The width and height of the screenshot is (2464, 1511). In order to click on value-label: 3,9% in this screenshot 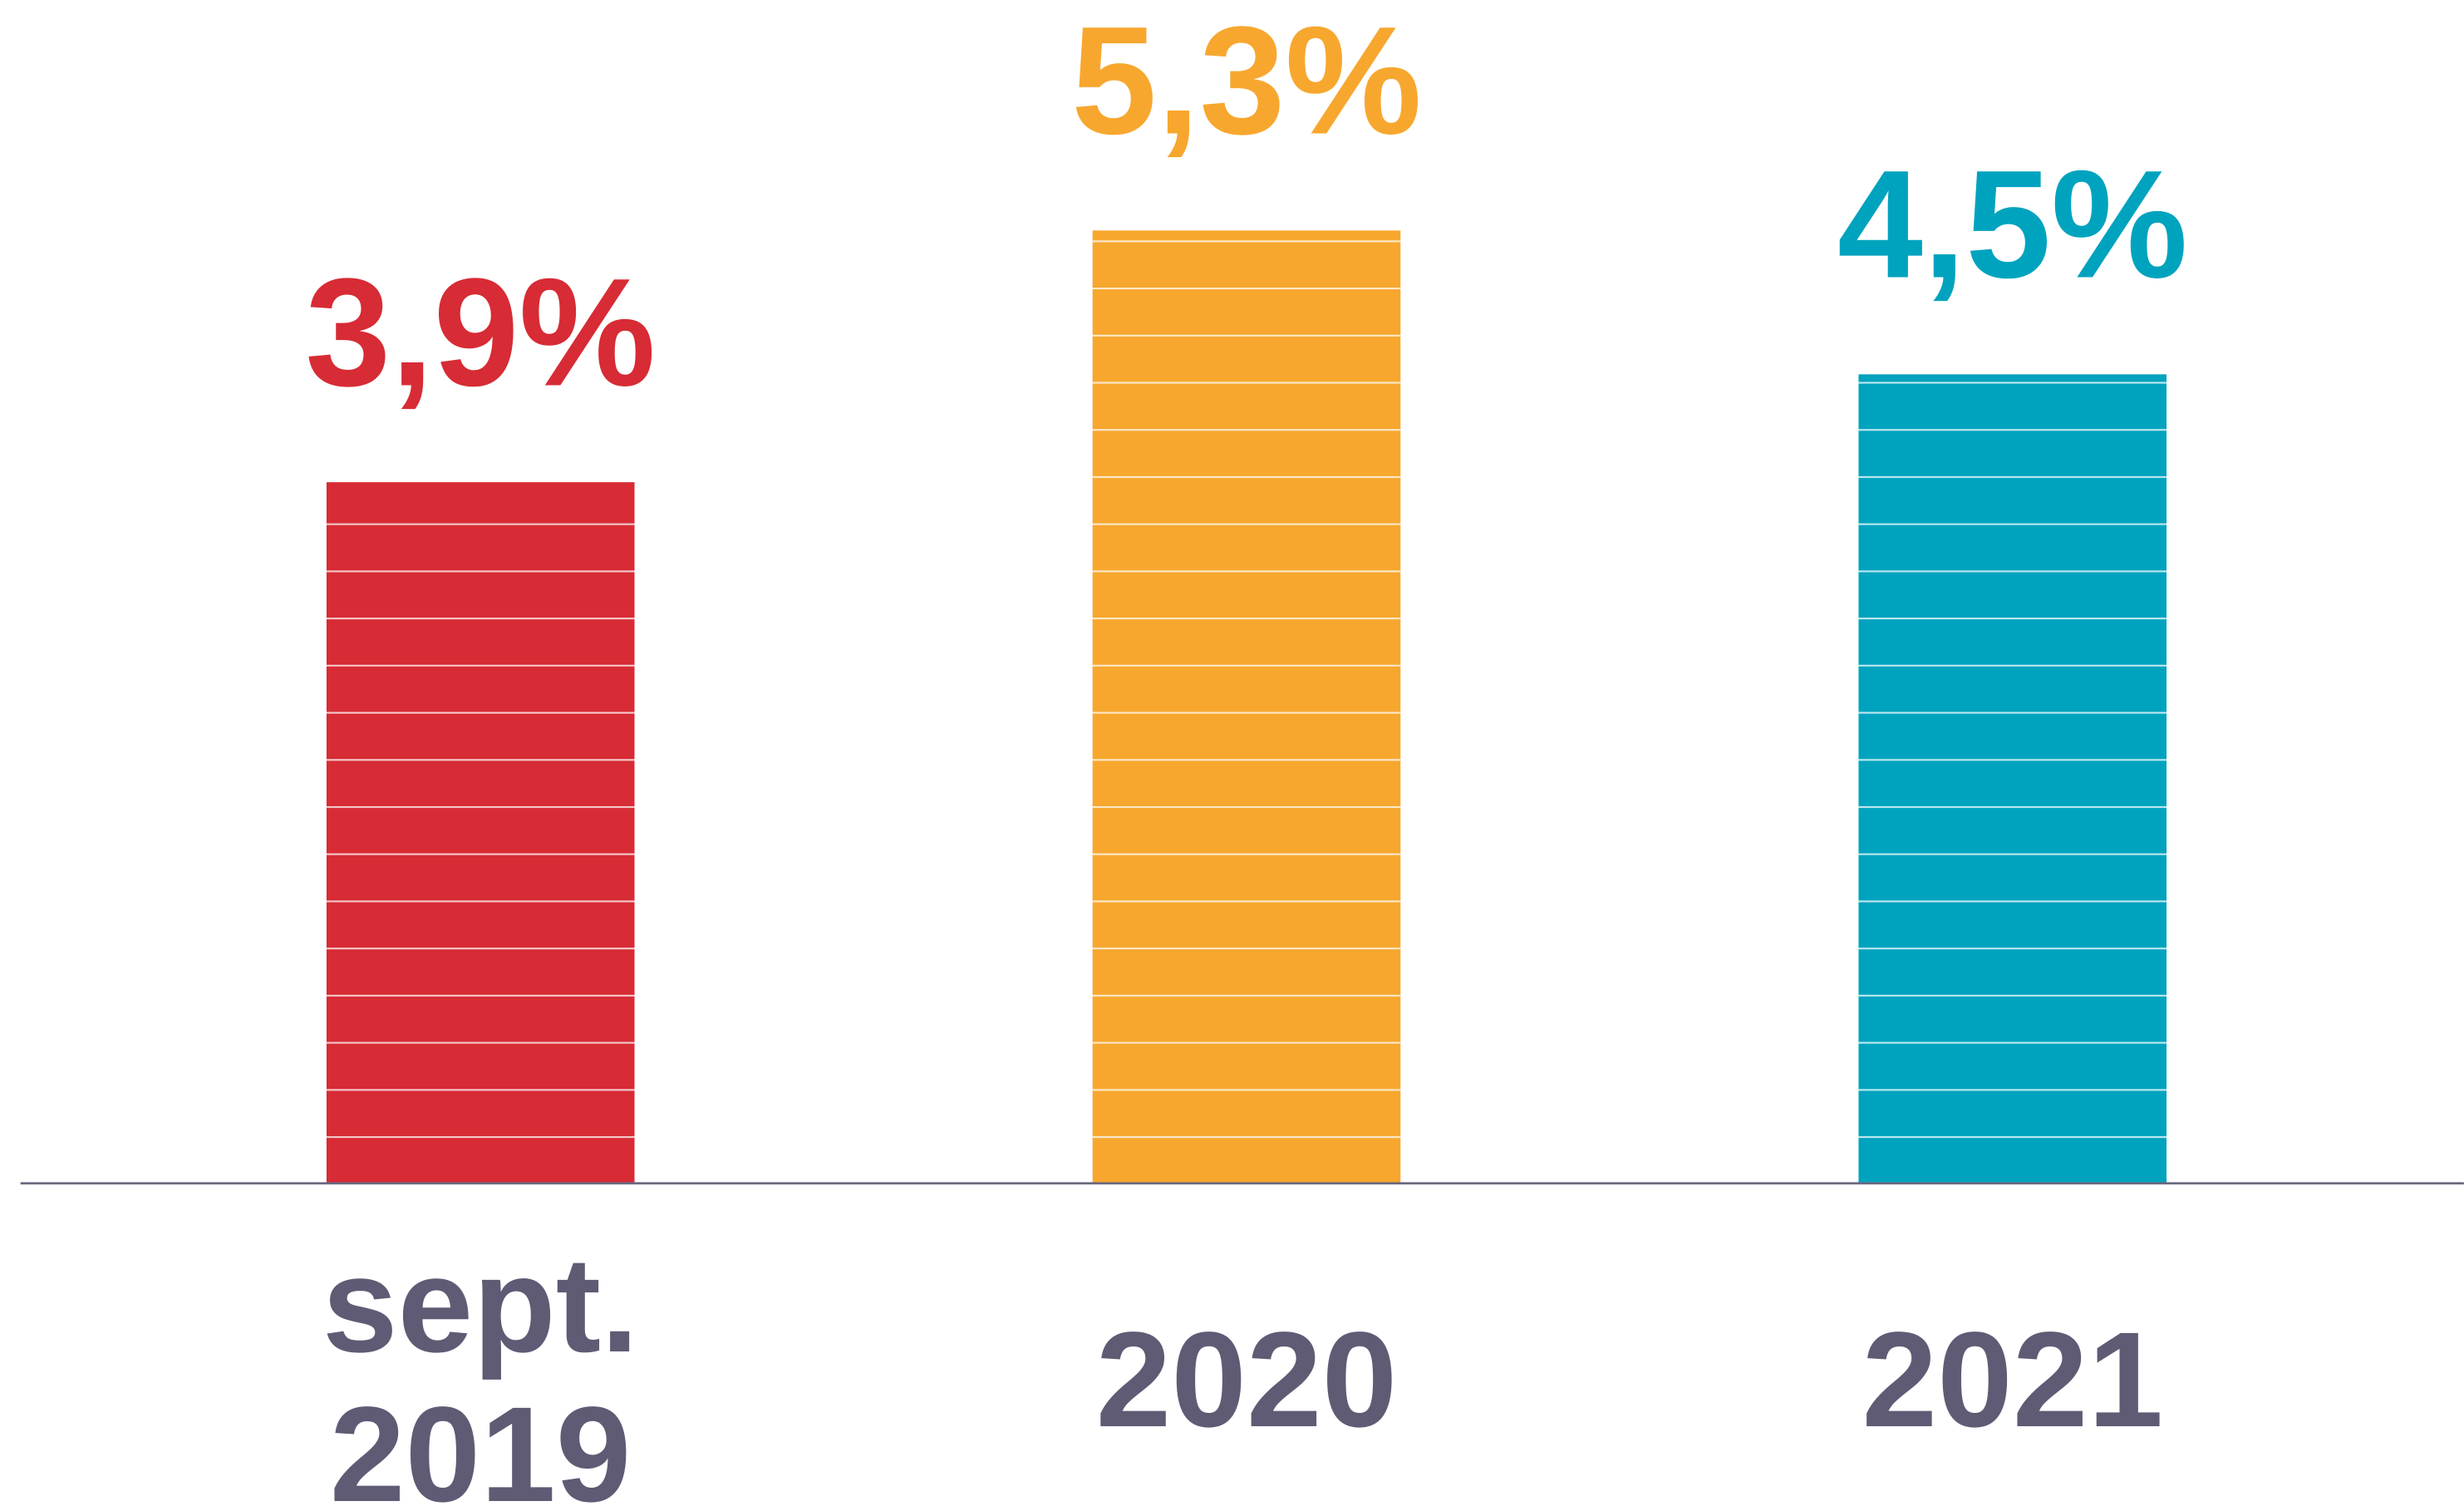, I will do `click(481, 333)`.